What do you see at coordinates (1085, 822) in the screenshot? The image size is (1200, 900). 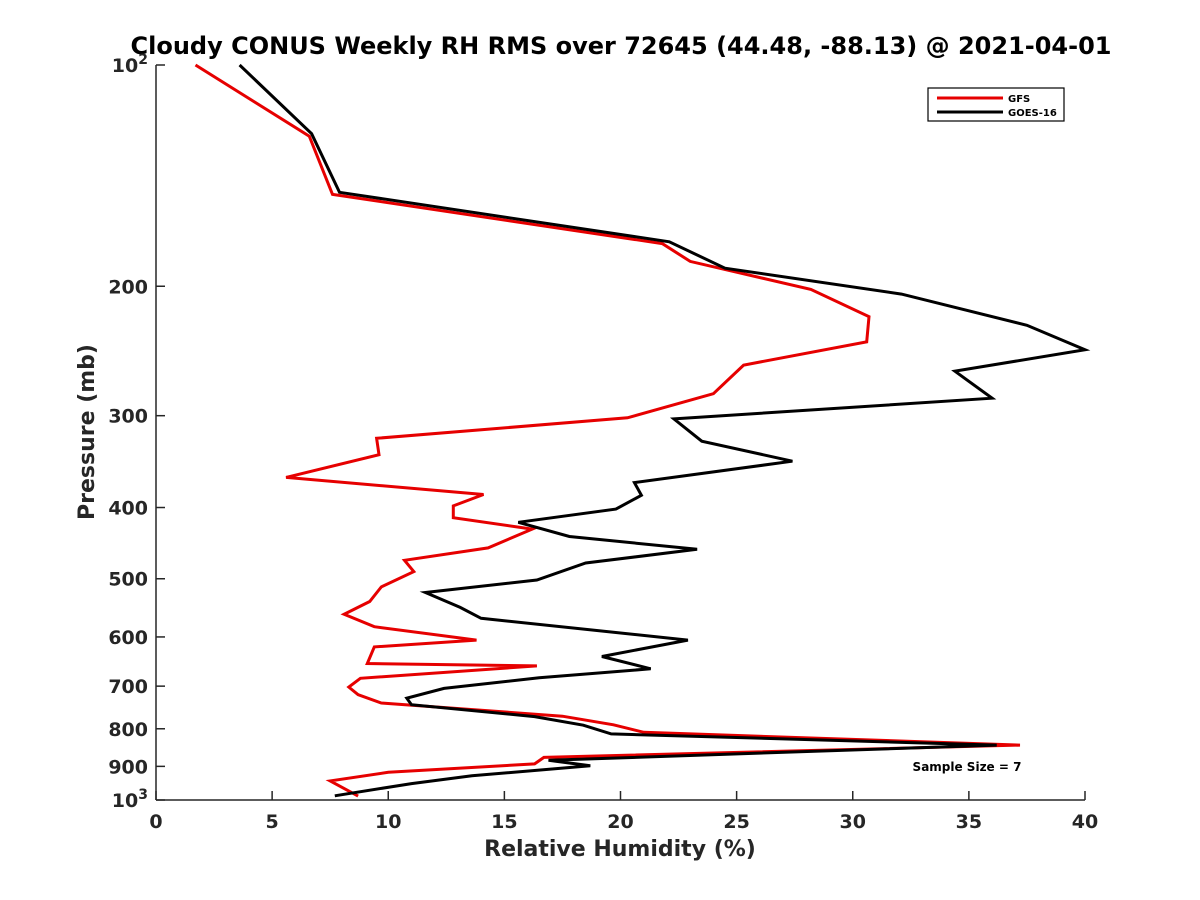 I see `x-tick-label: 40` at bounding box center [1085, 822].